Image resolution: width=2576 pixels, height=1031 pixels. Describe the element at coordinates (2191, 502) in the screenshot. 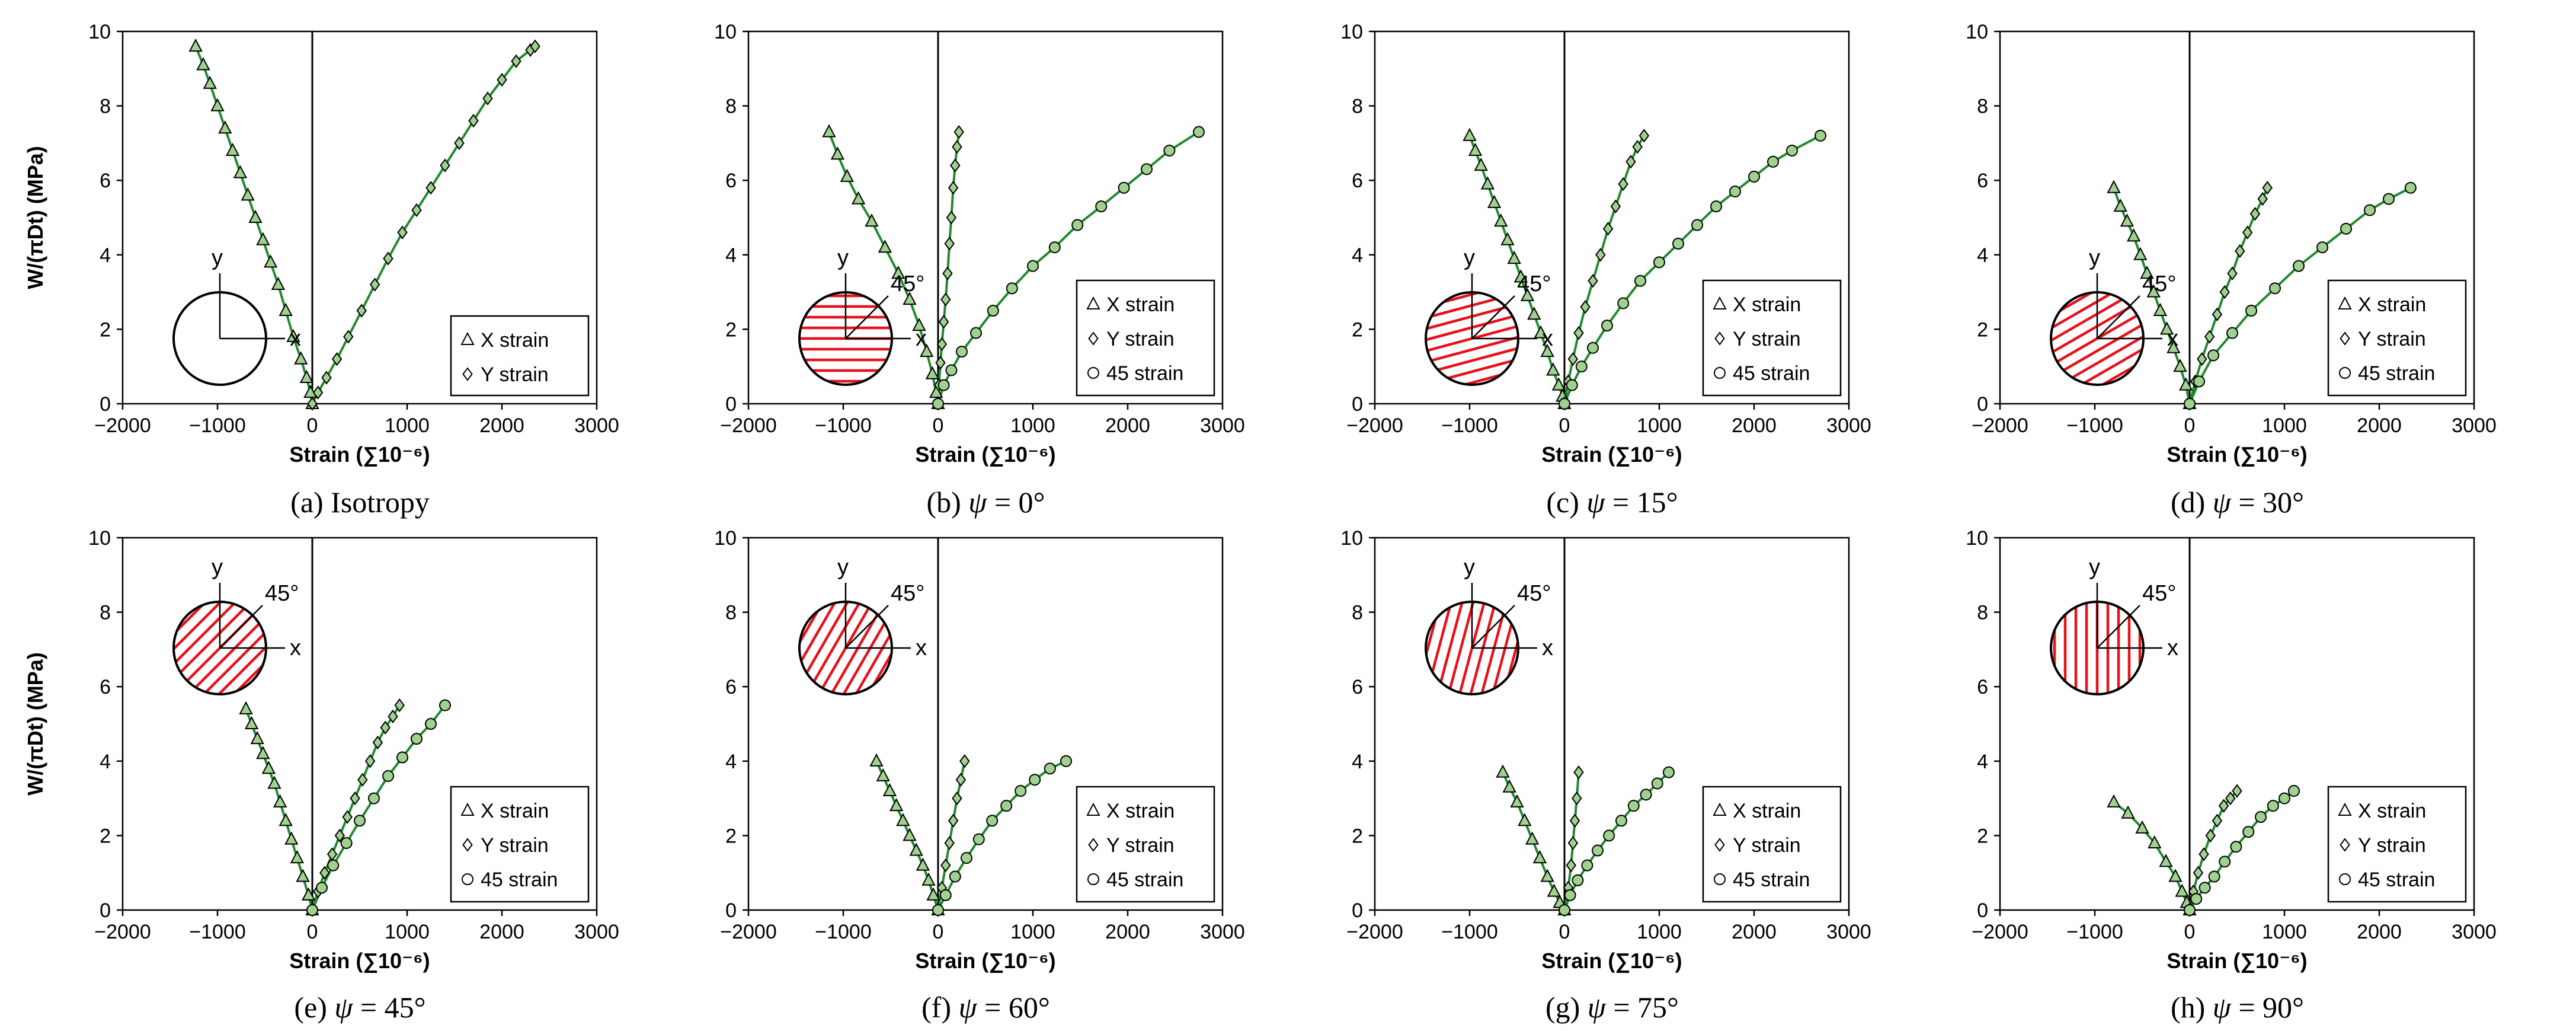

I see `caption-label: (d)` at that location.